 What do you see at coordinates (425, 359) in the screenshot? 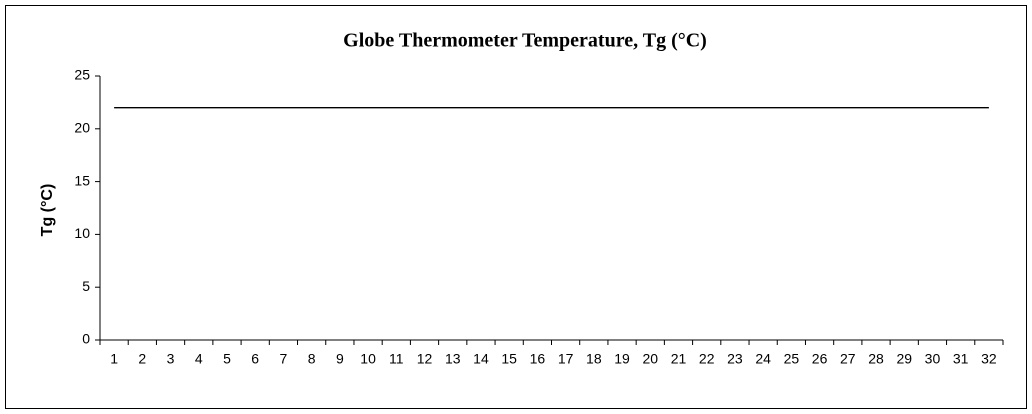
I see `x-tick-label: 12` at bounding box center [425, 359].